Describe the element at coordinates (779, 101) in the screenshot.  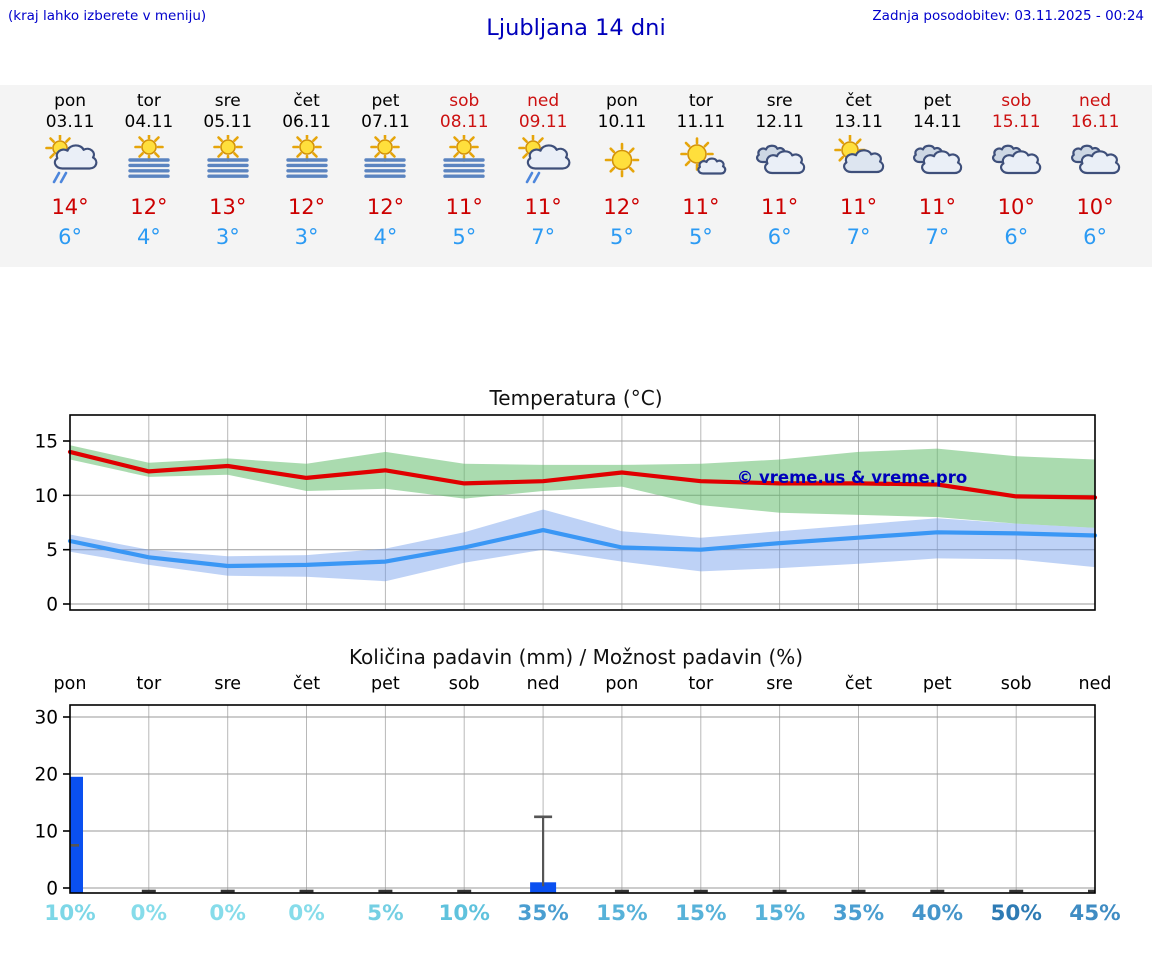
I see `day-name: sre` at that location.